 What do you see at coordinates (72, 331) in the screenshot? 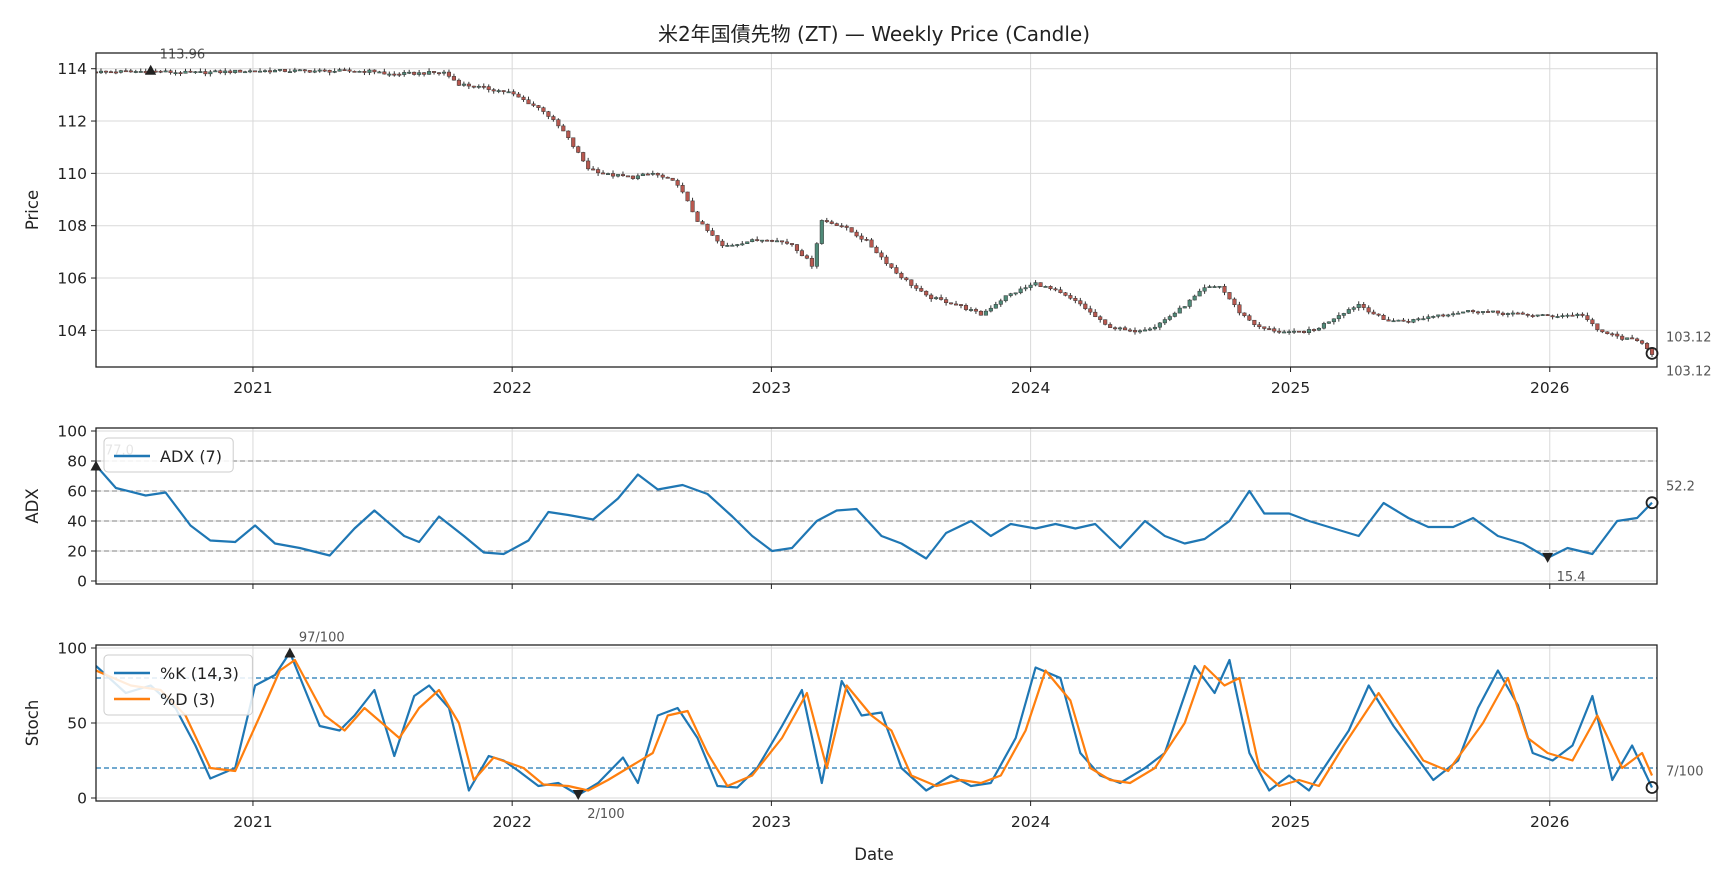
I see `y-tick-label: 104` at bounding box center [72, 331].